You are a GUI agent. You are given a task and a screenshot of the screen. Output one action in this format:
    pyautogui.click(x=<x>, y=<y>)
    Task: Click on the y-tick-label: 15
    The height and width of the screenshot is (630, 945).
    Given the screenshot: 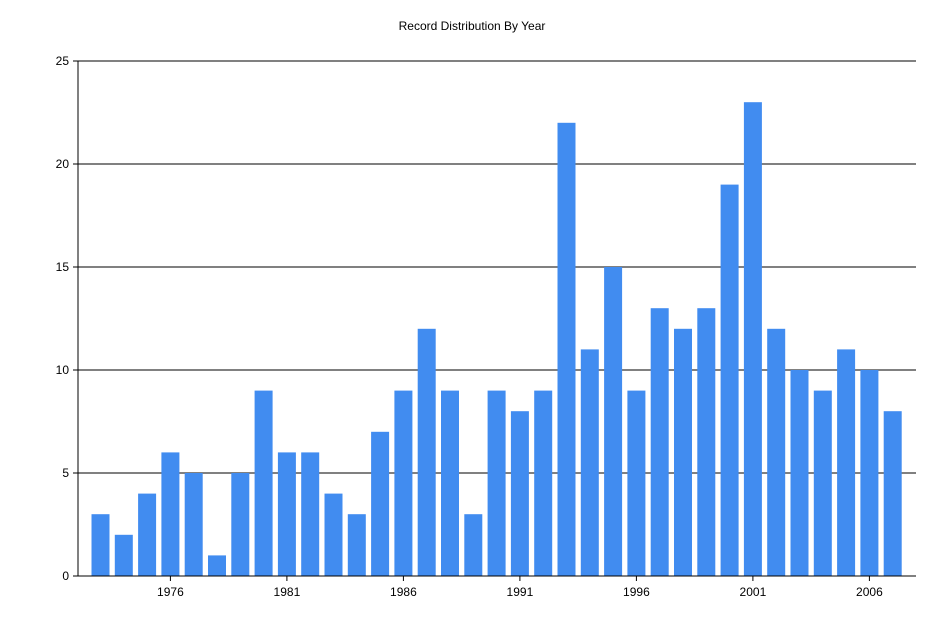 What is the action you would take?
    pyautogui.click(x=63, y=267)
    